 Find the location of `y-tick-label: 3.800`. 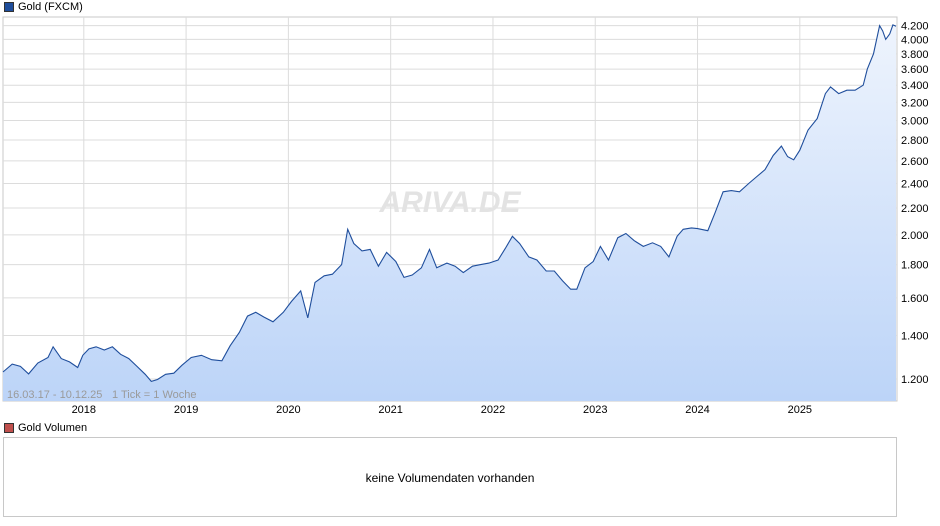

y-tick-label: 3.800 is located at coordinates (915, 55).